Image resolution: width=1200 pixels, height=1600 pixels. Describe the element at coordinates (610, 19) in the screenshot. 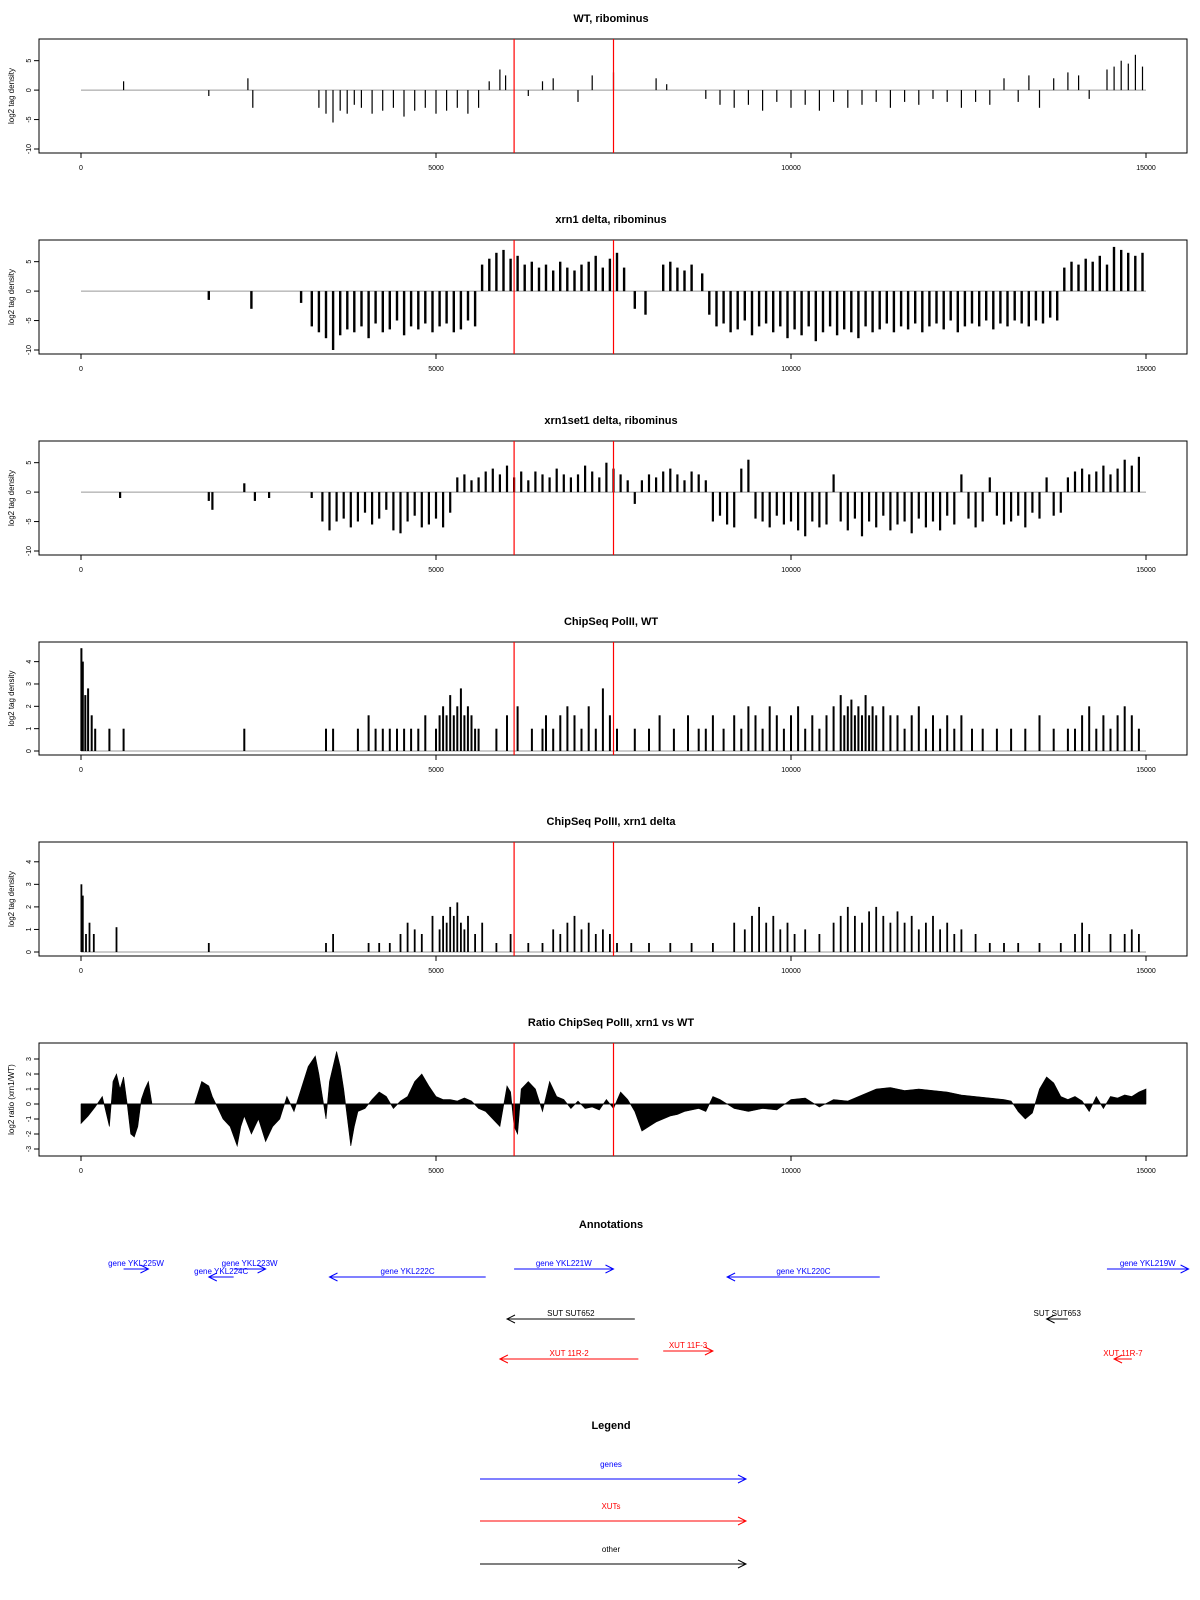

I see `panel-title: WT, ribominus` at that location.